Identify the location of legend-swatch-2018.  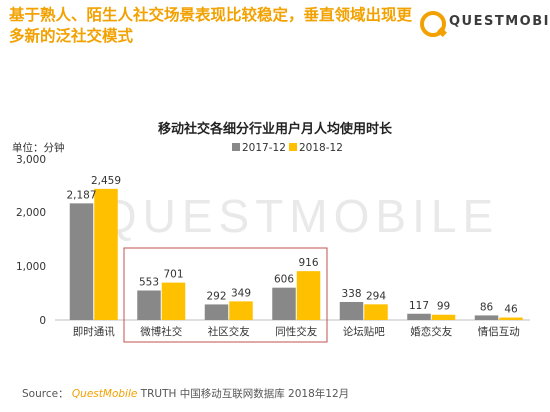
(293, 147).